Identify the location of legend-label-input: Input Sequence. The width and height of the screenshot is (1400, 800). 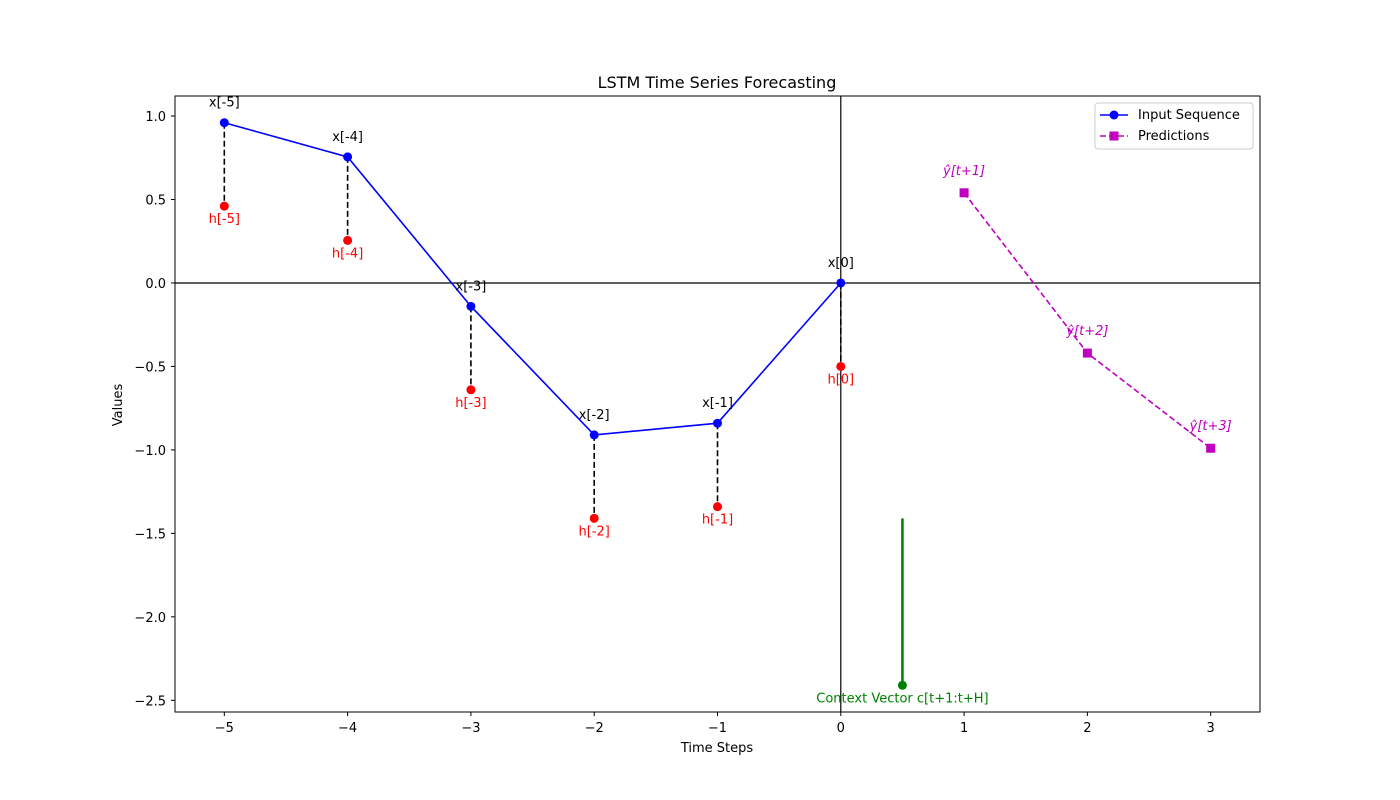
(1189, 115).